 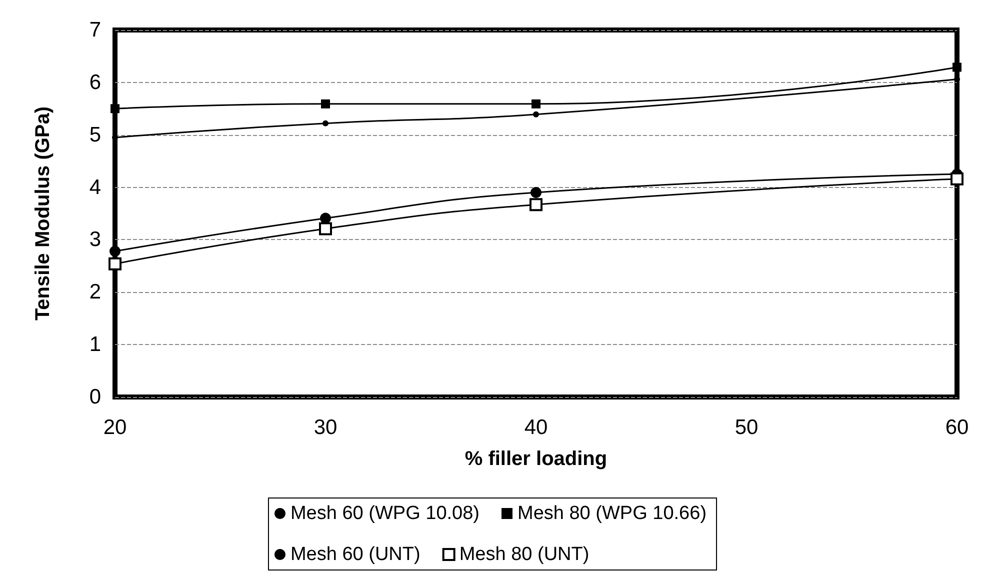 I want to click on x-tick-label: 50, so click(x=746, y=427).